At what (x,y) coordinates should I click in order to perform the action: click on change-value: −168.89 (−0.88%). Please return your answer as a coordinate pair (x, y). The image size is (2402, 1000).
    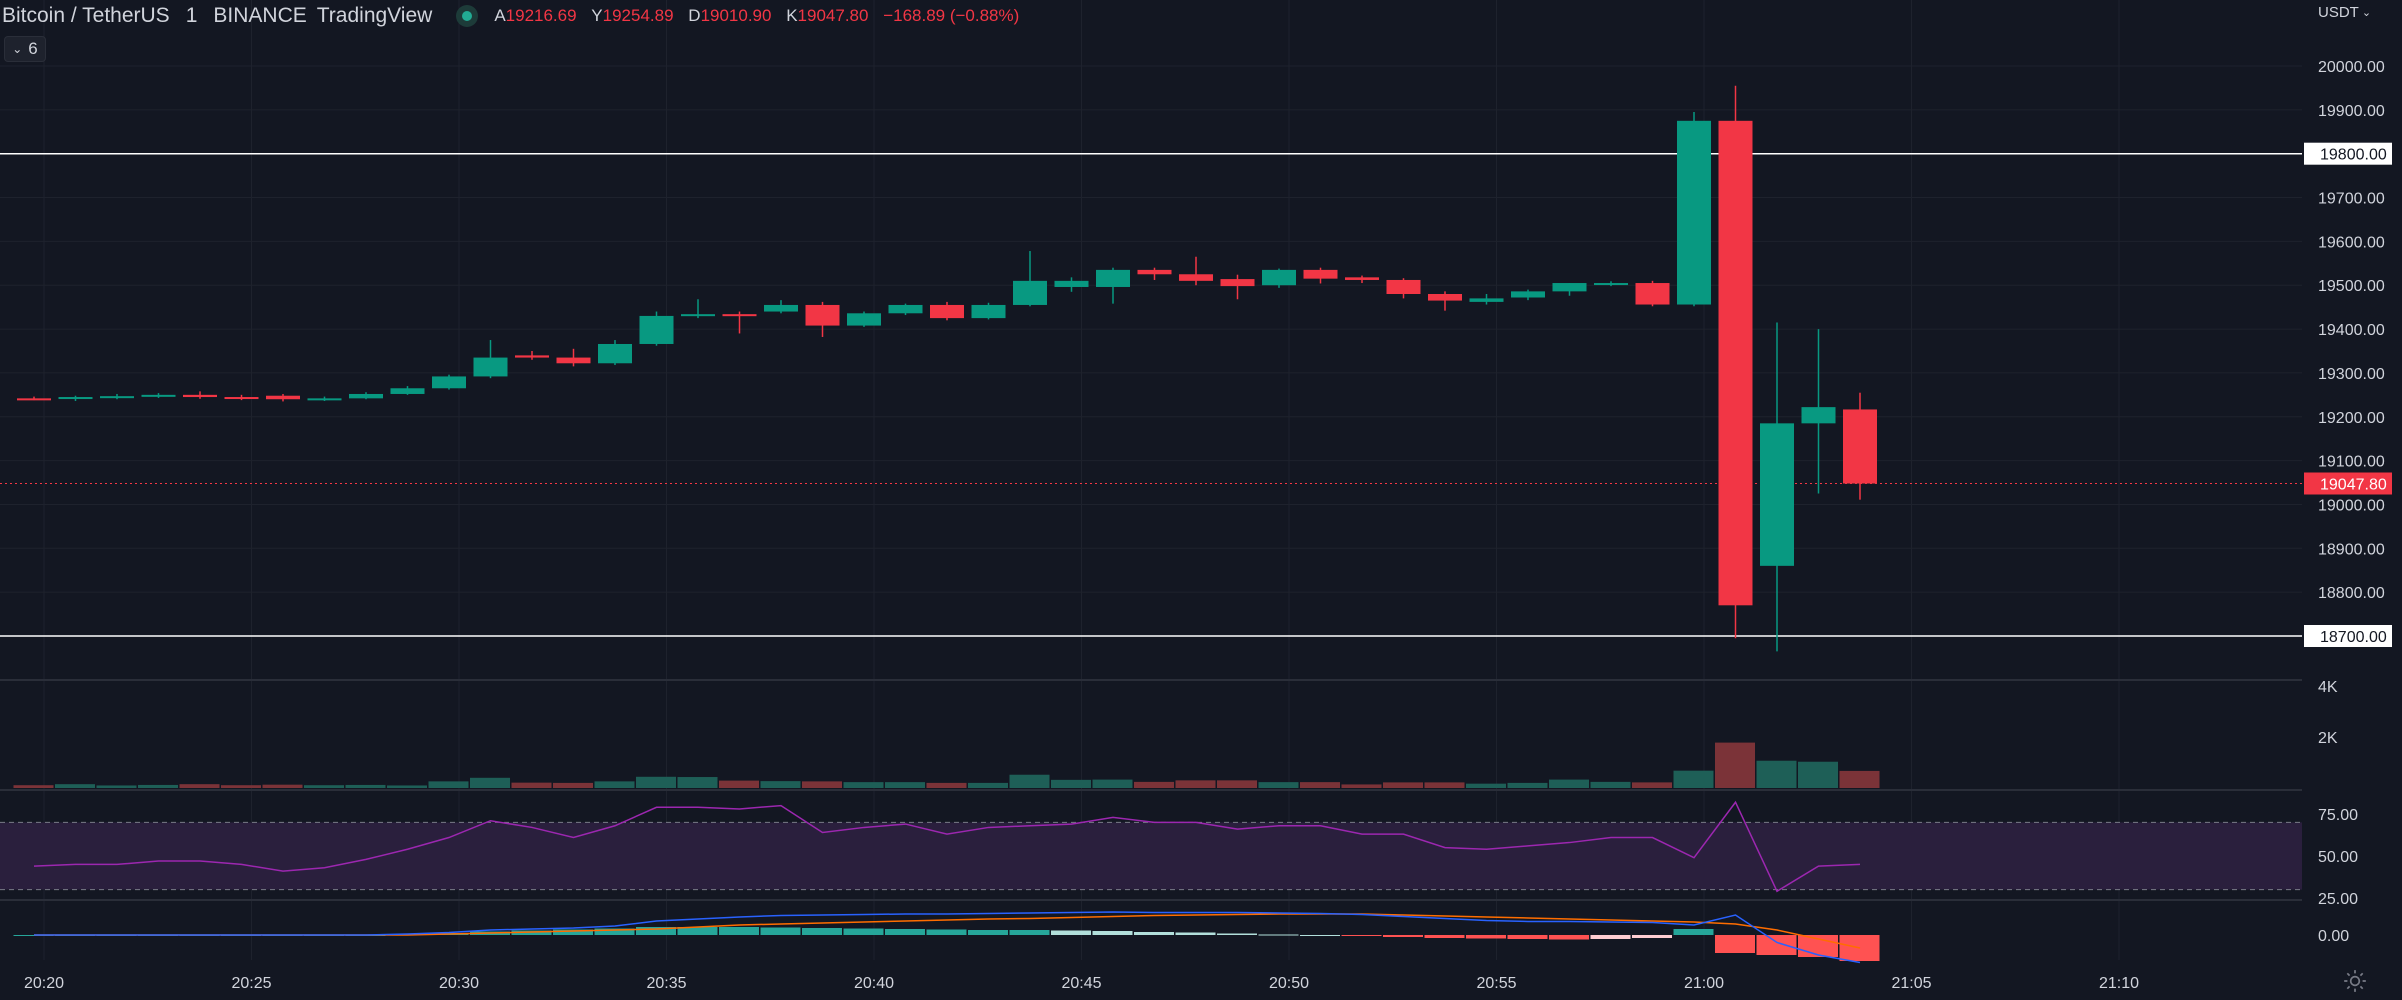
    Looking at the image, I should click on (951, 15).